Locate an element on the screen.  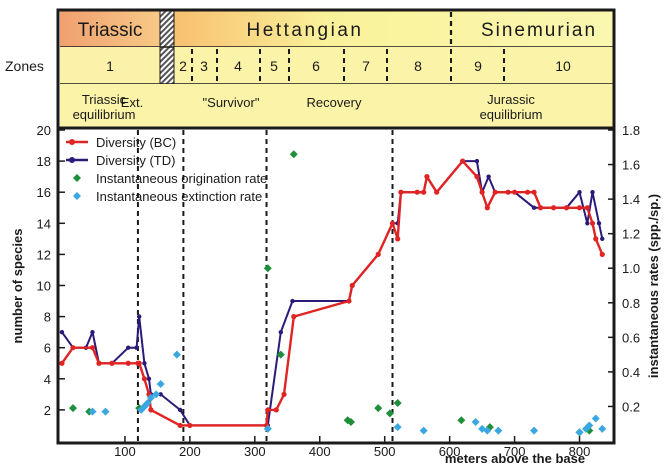
y-tick-label: 8 is located at coordinates (47, 317).